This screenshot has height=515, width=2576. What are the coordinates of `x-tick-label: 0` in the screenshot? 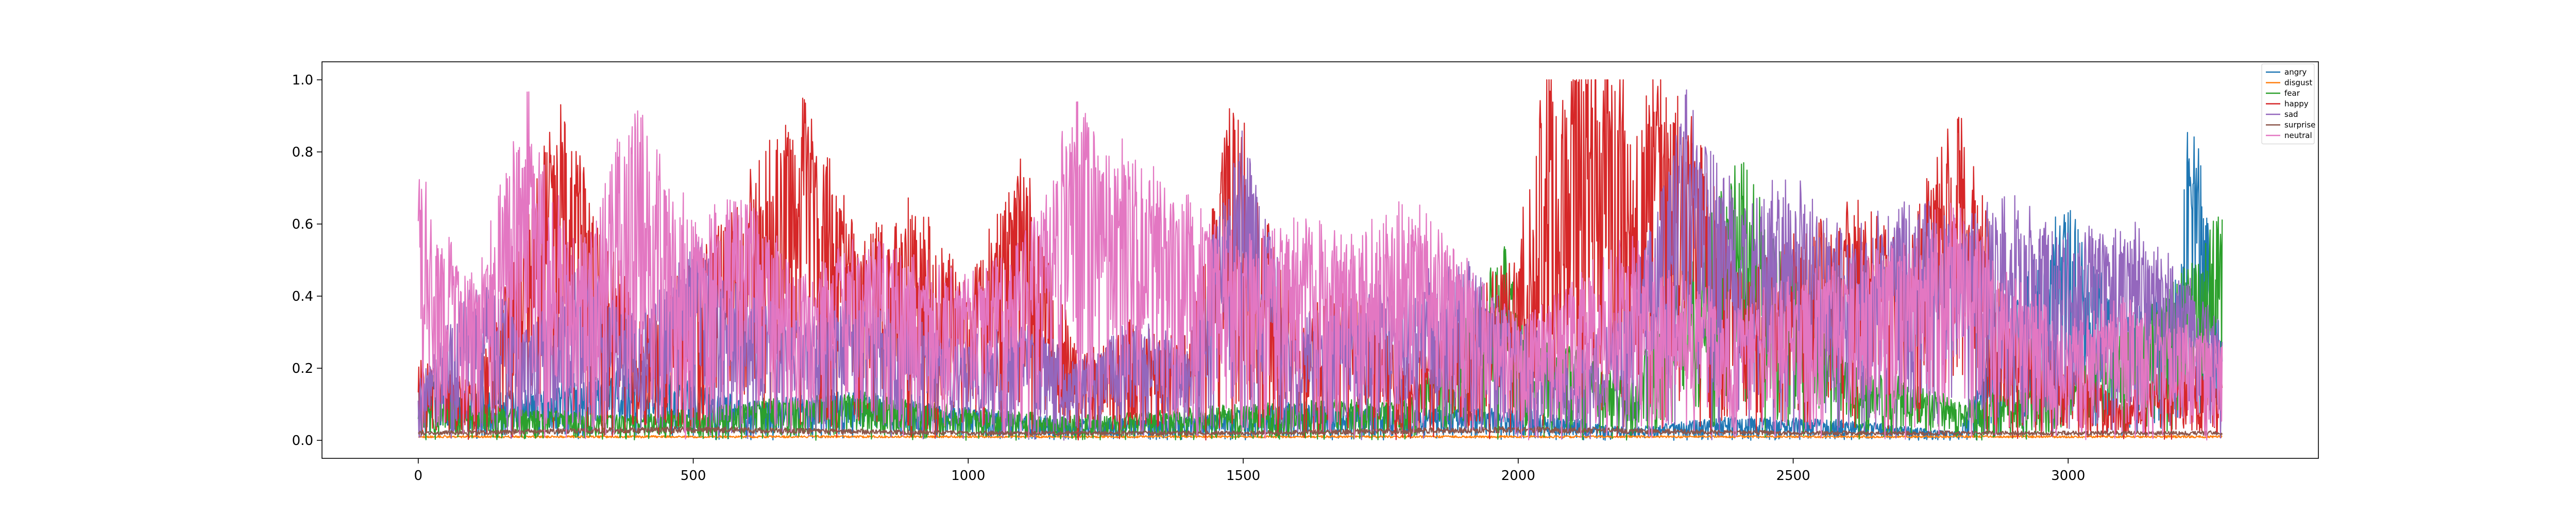 It's located at (418, 476).